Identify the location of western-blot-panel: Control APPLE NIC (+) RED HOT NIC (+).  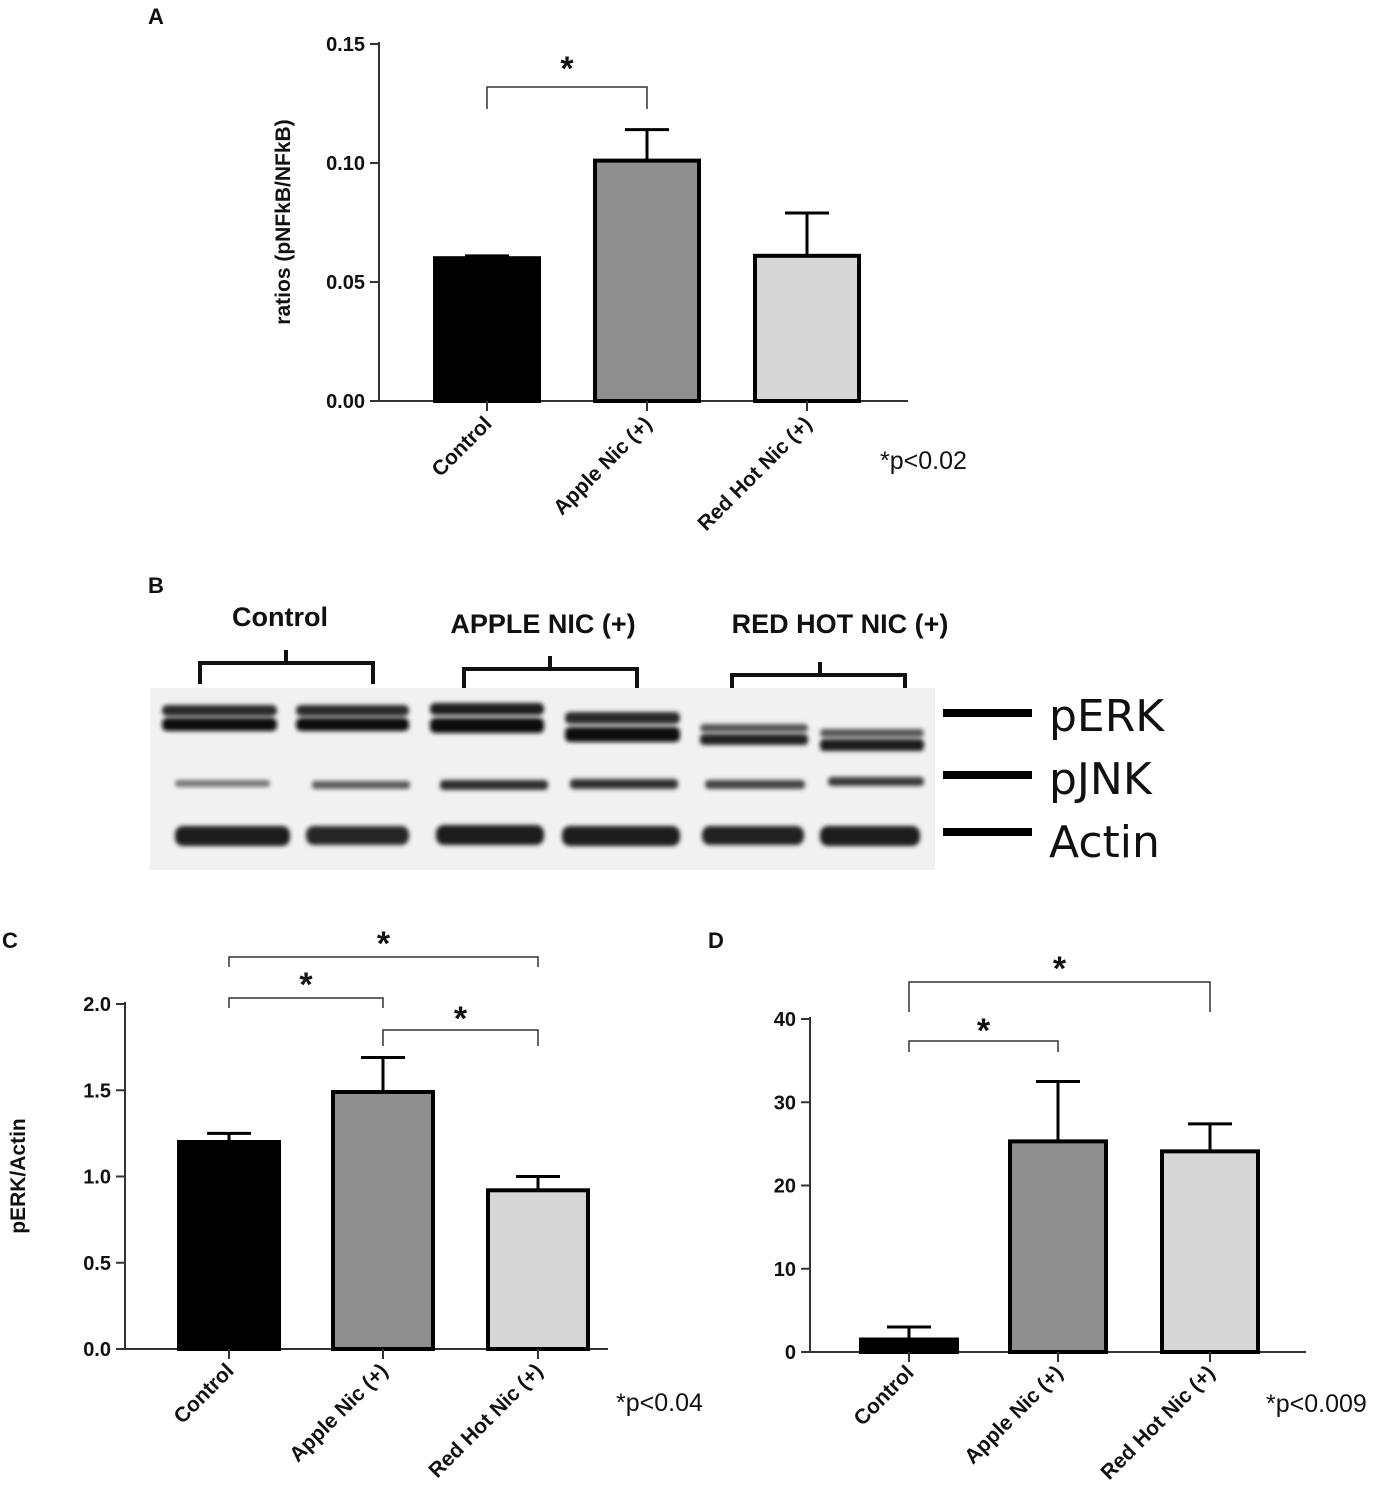
(657, 736).